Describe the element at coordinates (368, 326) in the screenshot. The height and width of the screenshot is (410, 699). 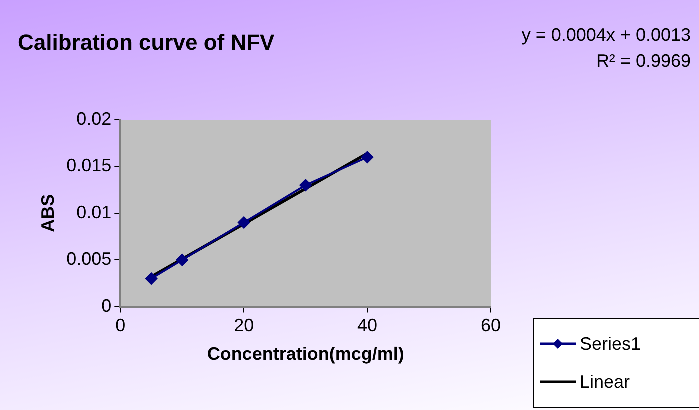
I see `x-tick-label: 40` at that location.